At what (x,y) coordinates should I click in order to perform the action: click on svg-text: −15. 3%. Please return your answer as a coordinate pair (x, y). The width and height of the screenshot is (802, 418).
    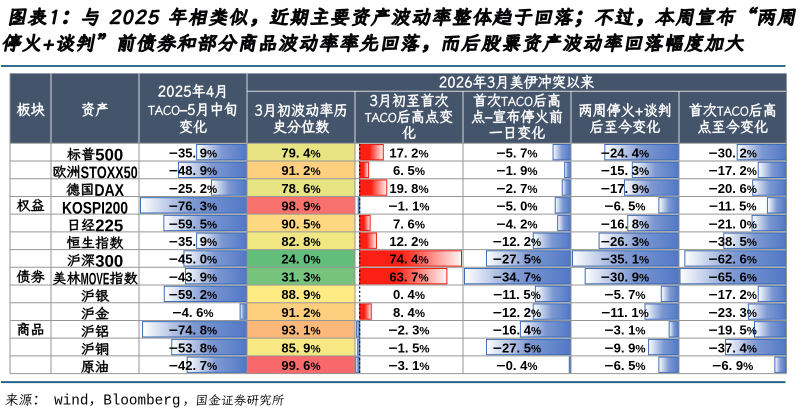
    Looking at the image, I should click on (625, 170).